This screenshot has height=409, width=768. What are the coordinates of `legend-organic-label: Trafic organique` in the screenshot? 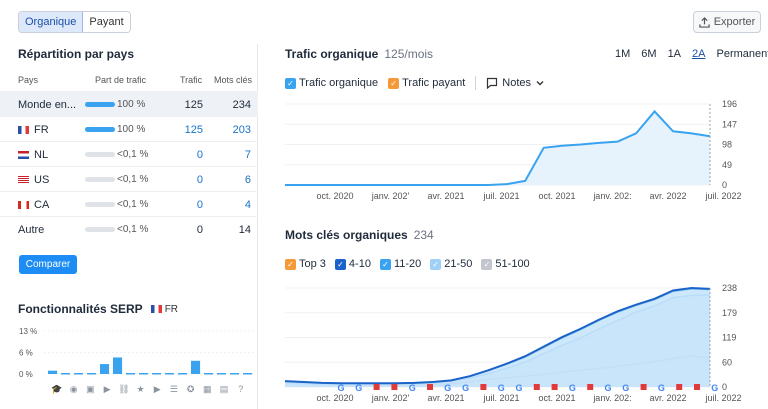 It's located at (339, 83).